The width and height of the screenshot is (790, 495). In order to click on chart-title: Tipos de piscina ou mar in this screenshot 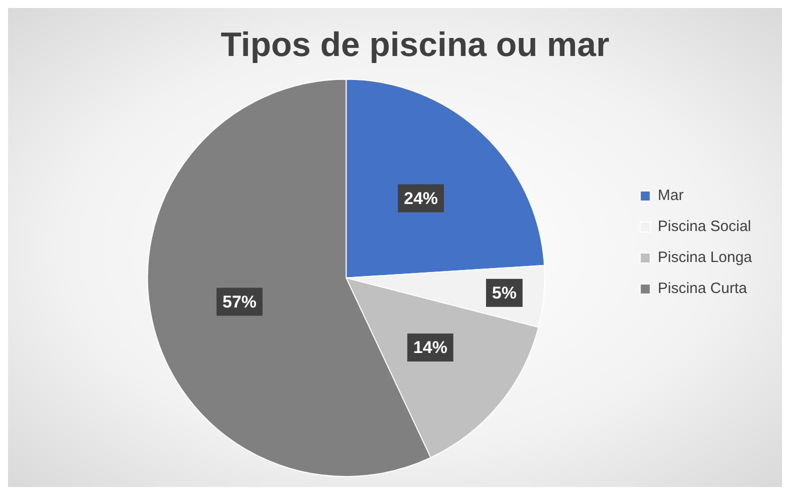, I will do `click(415, 45)`.